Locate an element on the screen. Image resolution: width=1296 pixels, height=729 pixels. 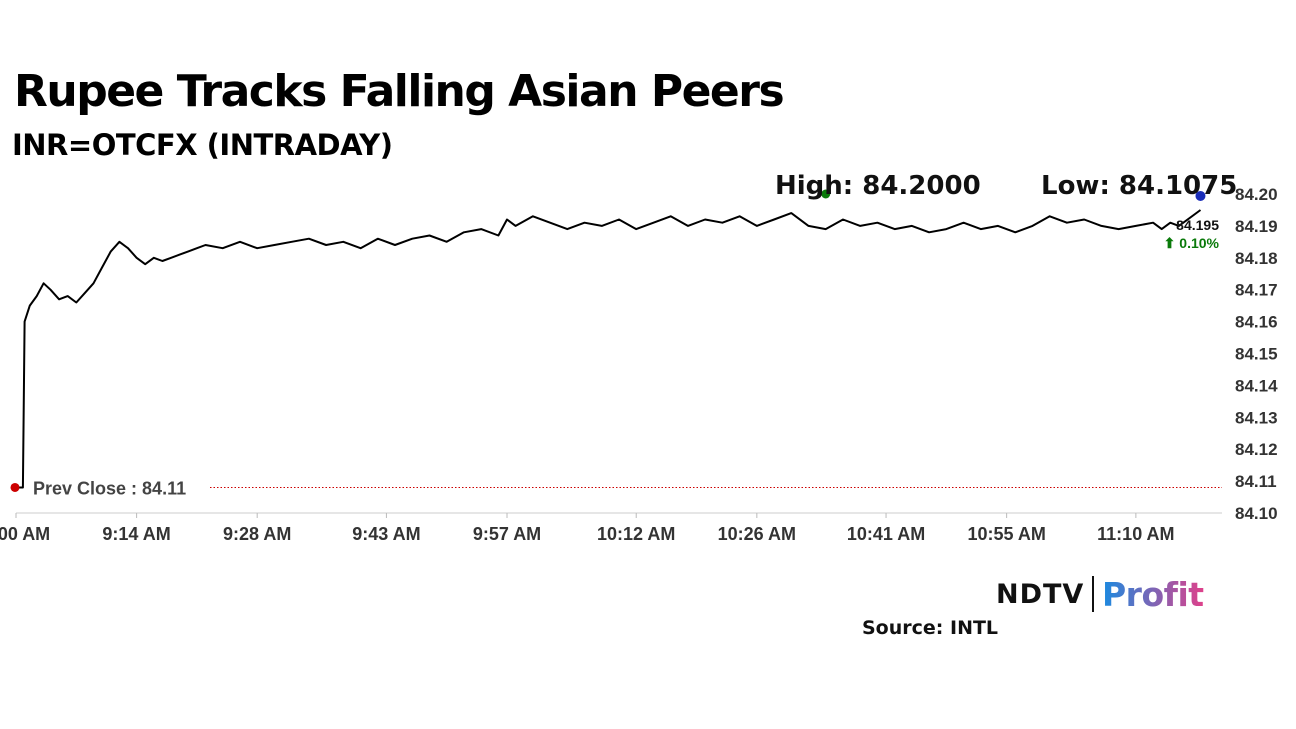
y-tick-label: 84.10 is located at coordinates (1256, 513).